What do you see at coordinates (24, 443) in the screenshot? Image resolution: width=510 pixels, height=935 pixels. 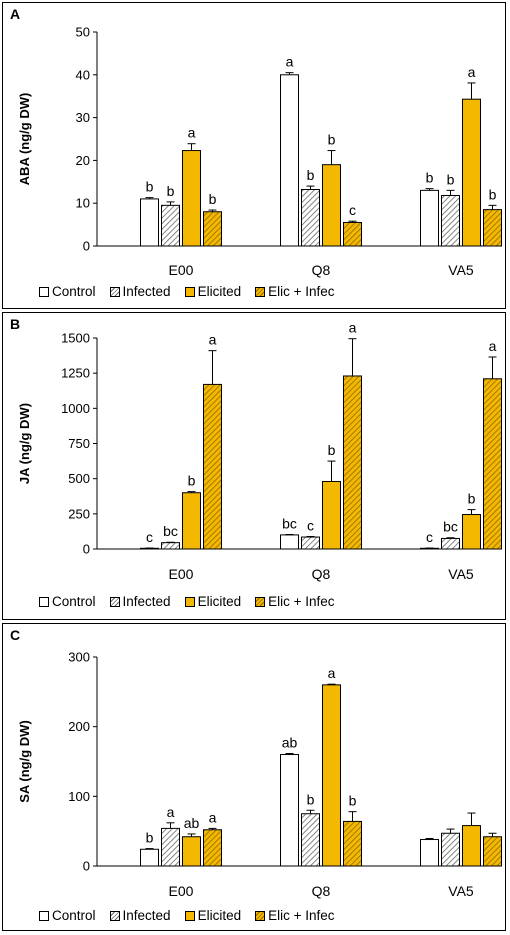 I see `y-axis-label: JA (ng/g DW)` at bounding box center [24, 443].